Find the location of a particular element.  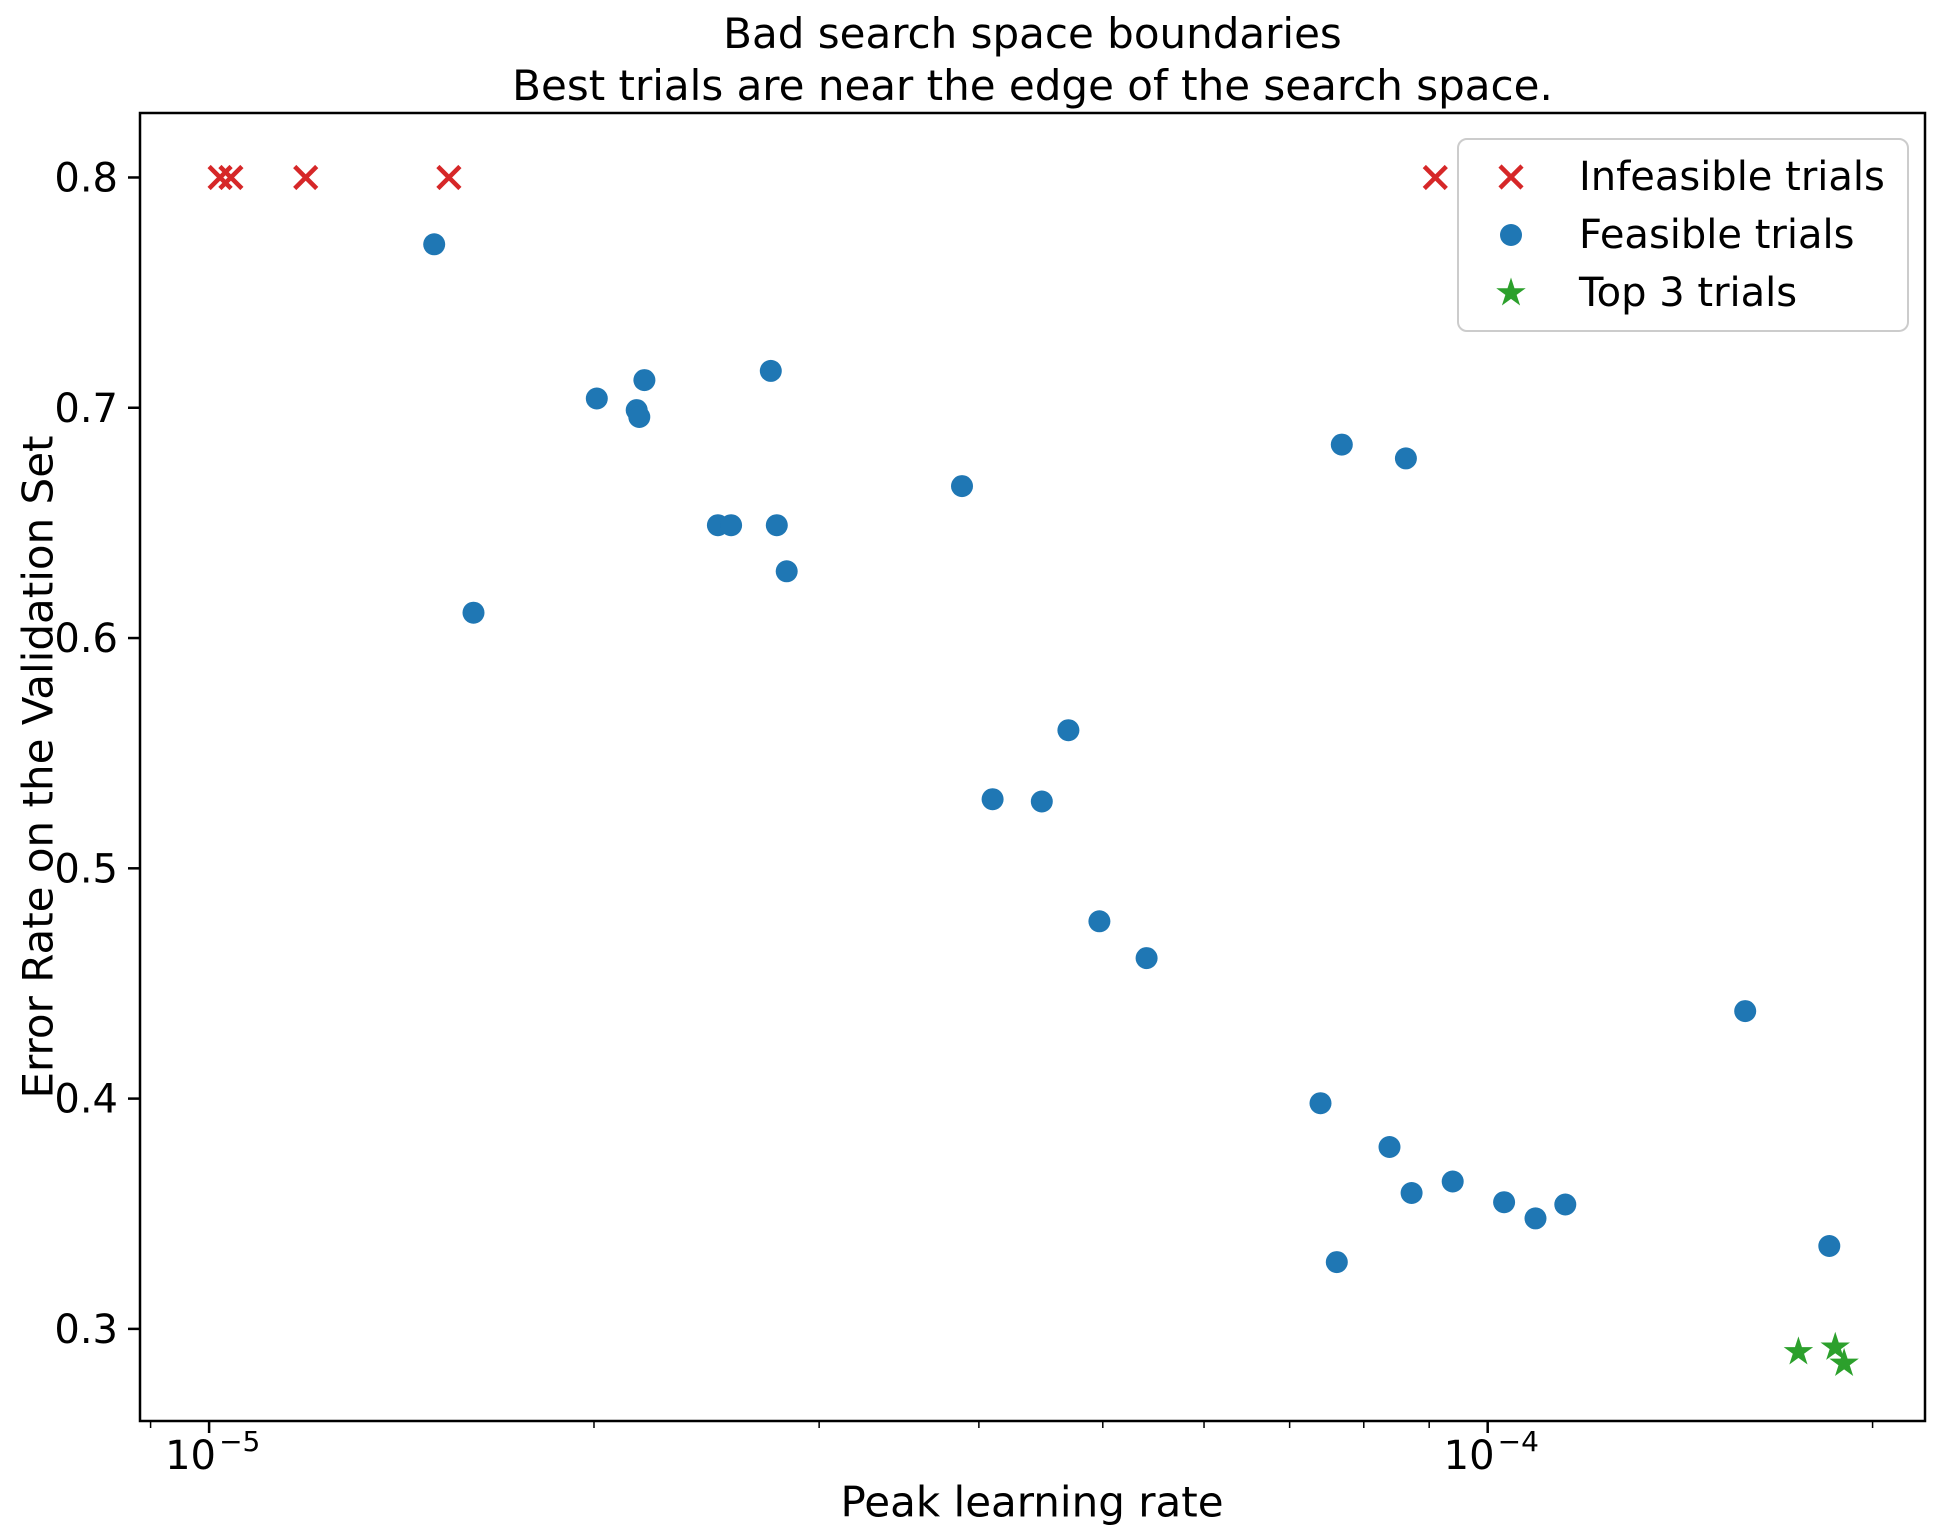

circle-marker-icon is located at coordinates (1511, 235).